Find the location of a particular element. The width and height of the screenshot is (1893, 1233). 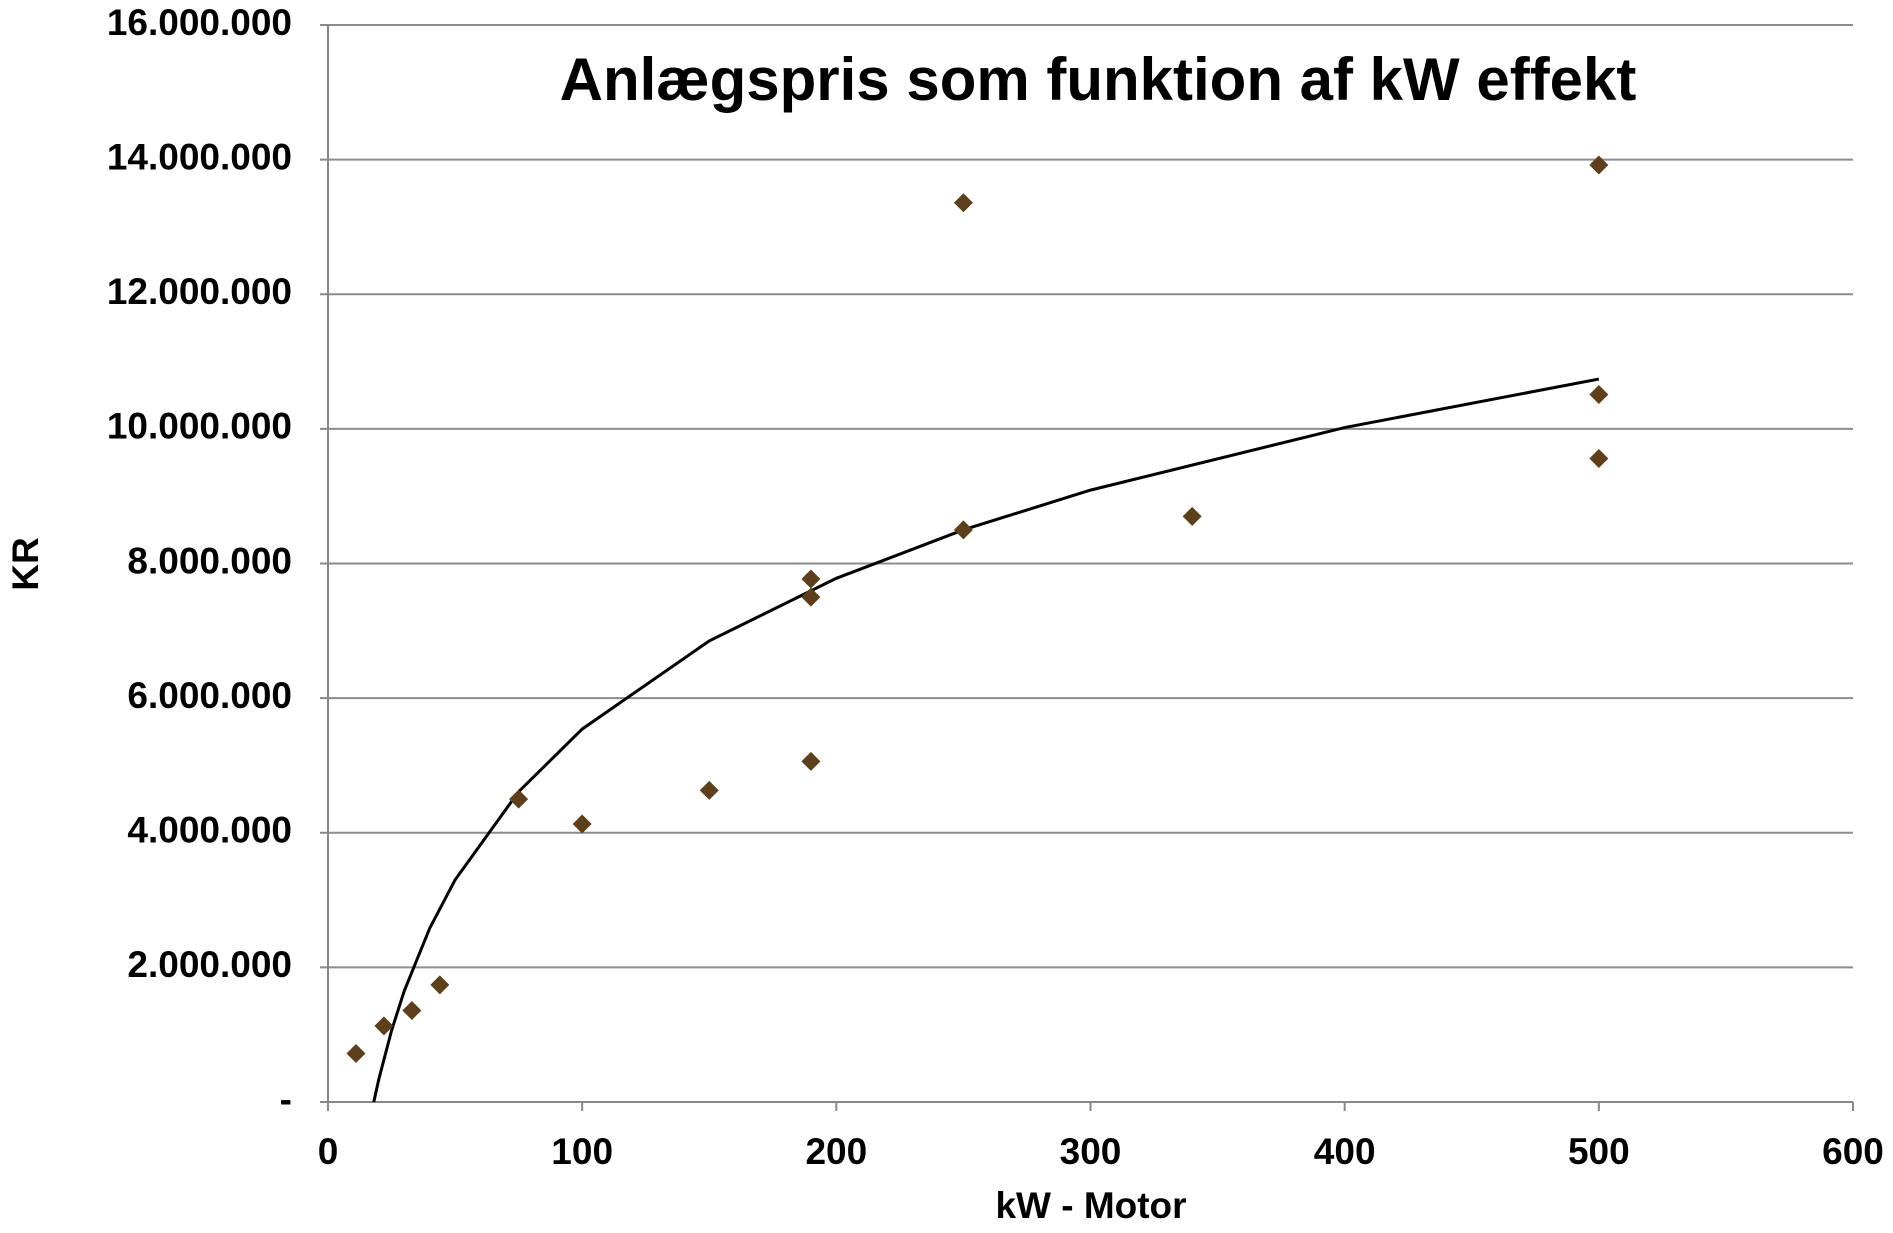

x-axis-label: kW - Motor is located at coordinates (1090, 1205).